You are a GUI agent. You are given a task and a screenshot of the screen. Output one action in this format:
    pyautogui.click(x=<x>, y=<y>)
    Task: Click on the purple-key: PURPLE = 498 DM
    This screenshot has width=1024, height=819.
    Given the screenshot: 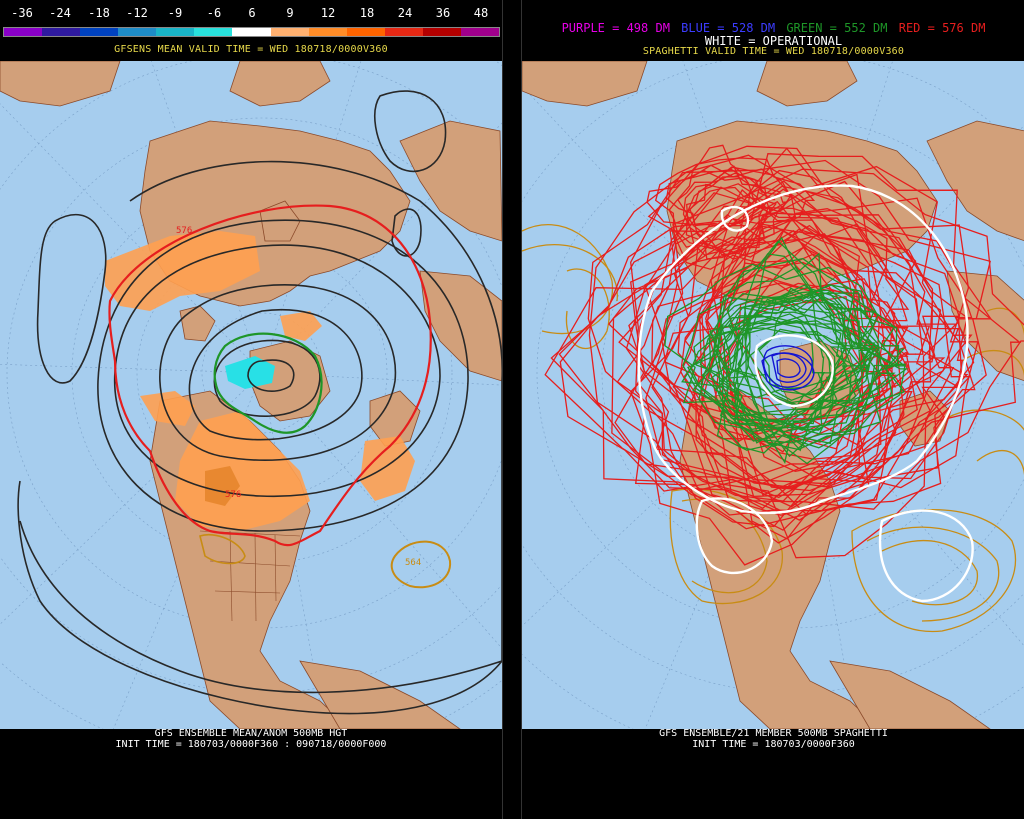 What is the action you would take?
    pyautogui.click(x=615, y=28)
    